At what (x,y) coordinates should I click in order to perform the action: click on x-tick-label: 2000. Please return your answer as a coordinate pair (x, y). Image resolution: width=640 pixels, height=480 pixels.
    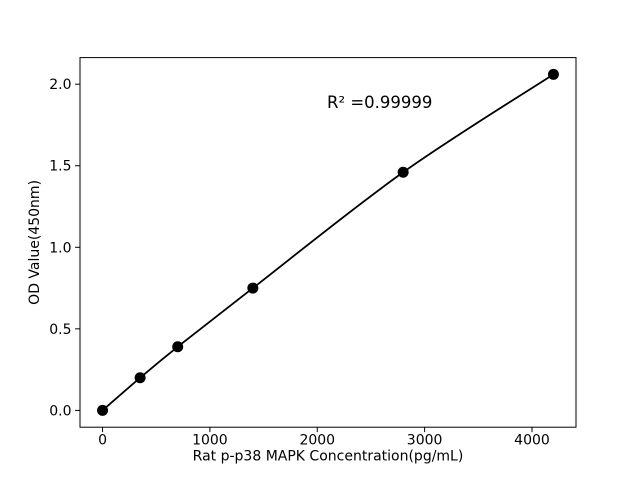
    Looking at the image, I should click on (317, 441).